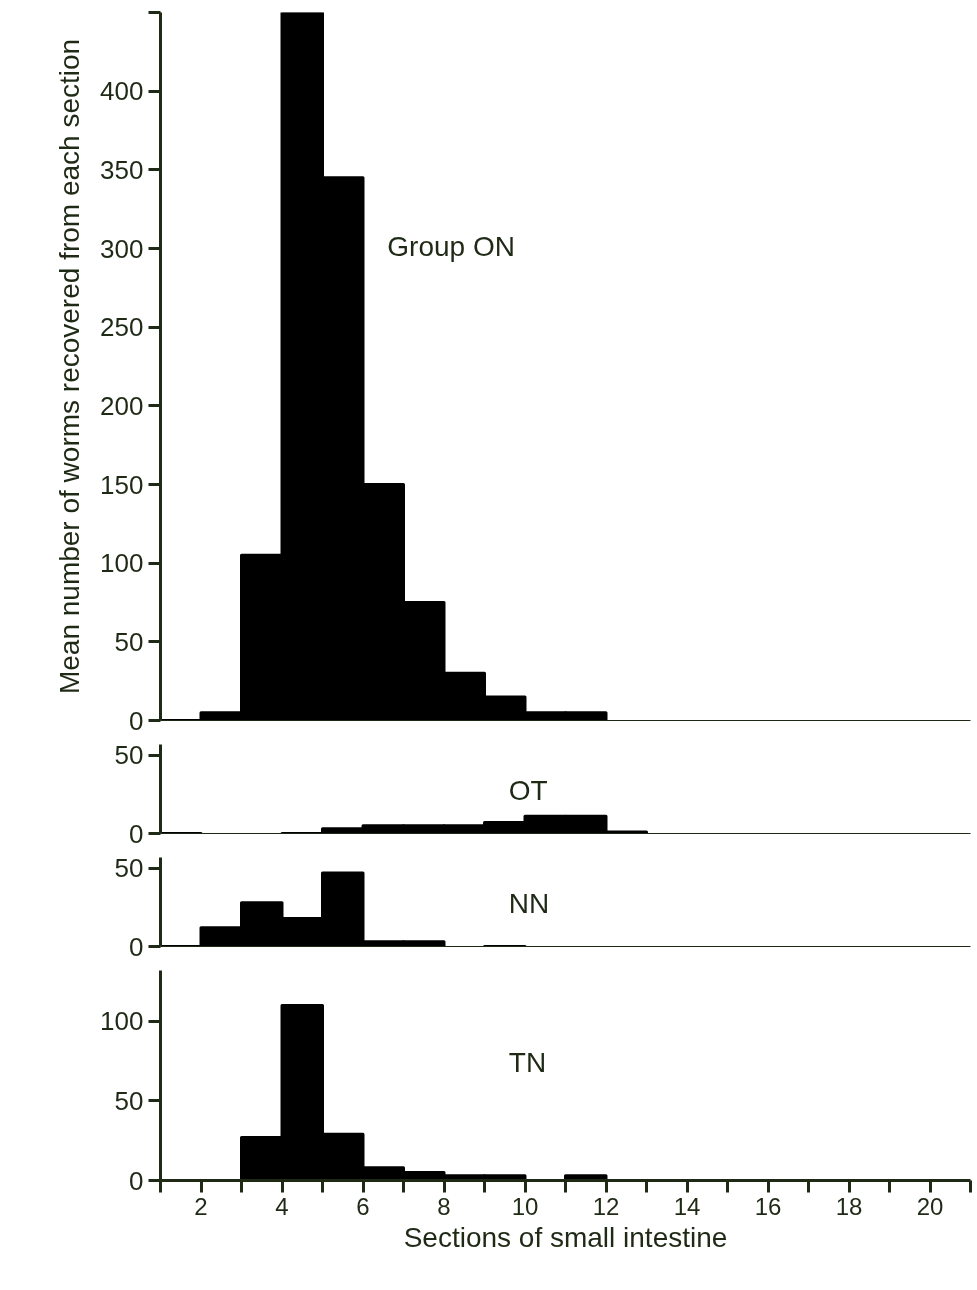 The image size is (977, 1290). Describe the element at coordinates (282, 1206) in the screenshot. I see `x-tick-label: 4` at that location.